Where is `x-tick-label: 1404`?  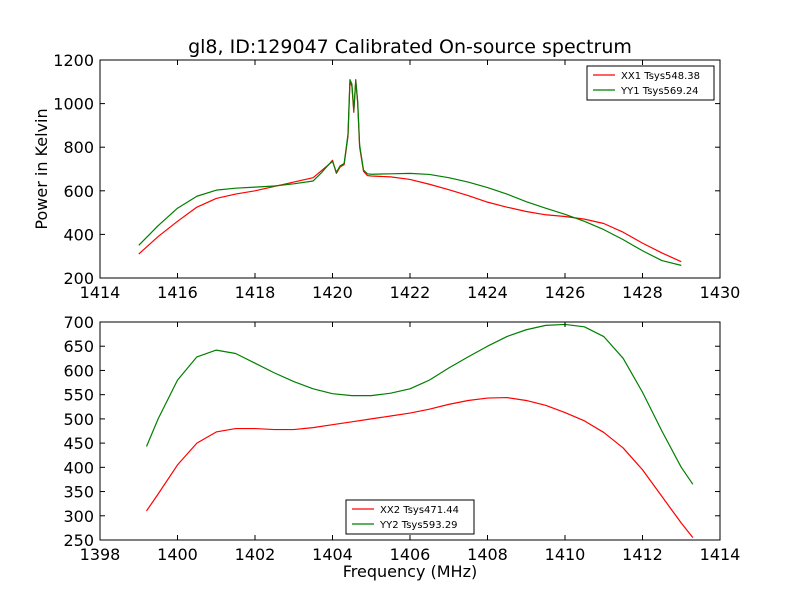 x-tick-label: 1404 is located at coordinates (332, 554).